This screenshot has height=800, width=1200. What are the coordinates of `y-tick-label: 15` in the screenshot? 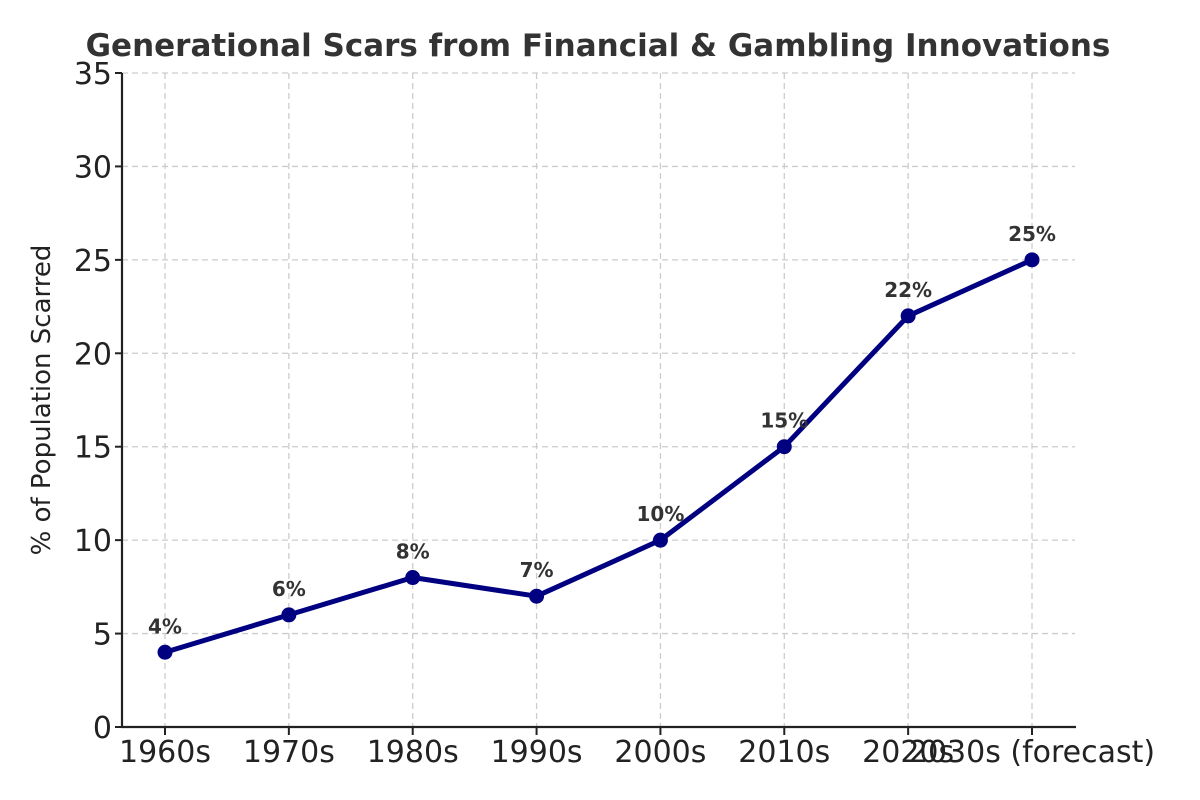 It's located at (93, 448).